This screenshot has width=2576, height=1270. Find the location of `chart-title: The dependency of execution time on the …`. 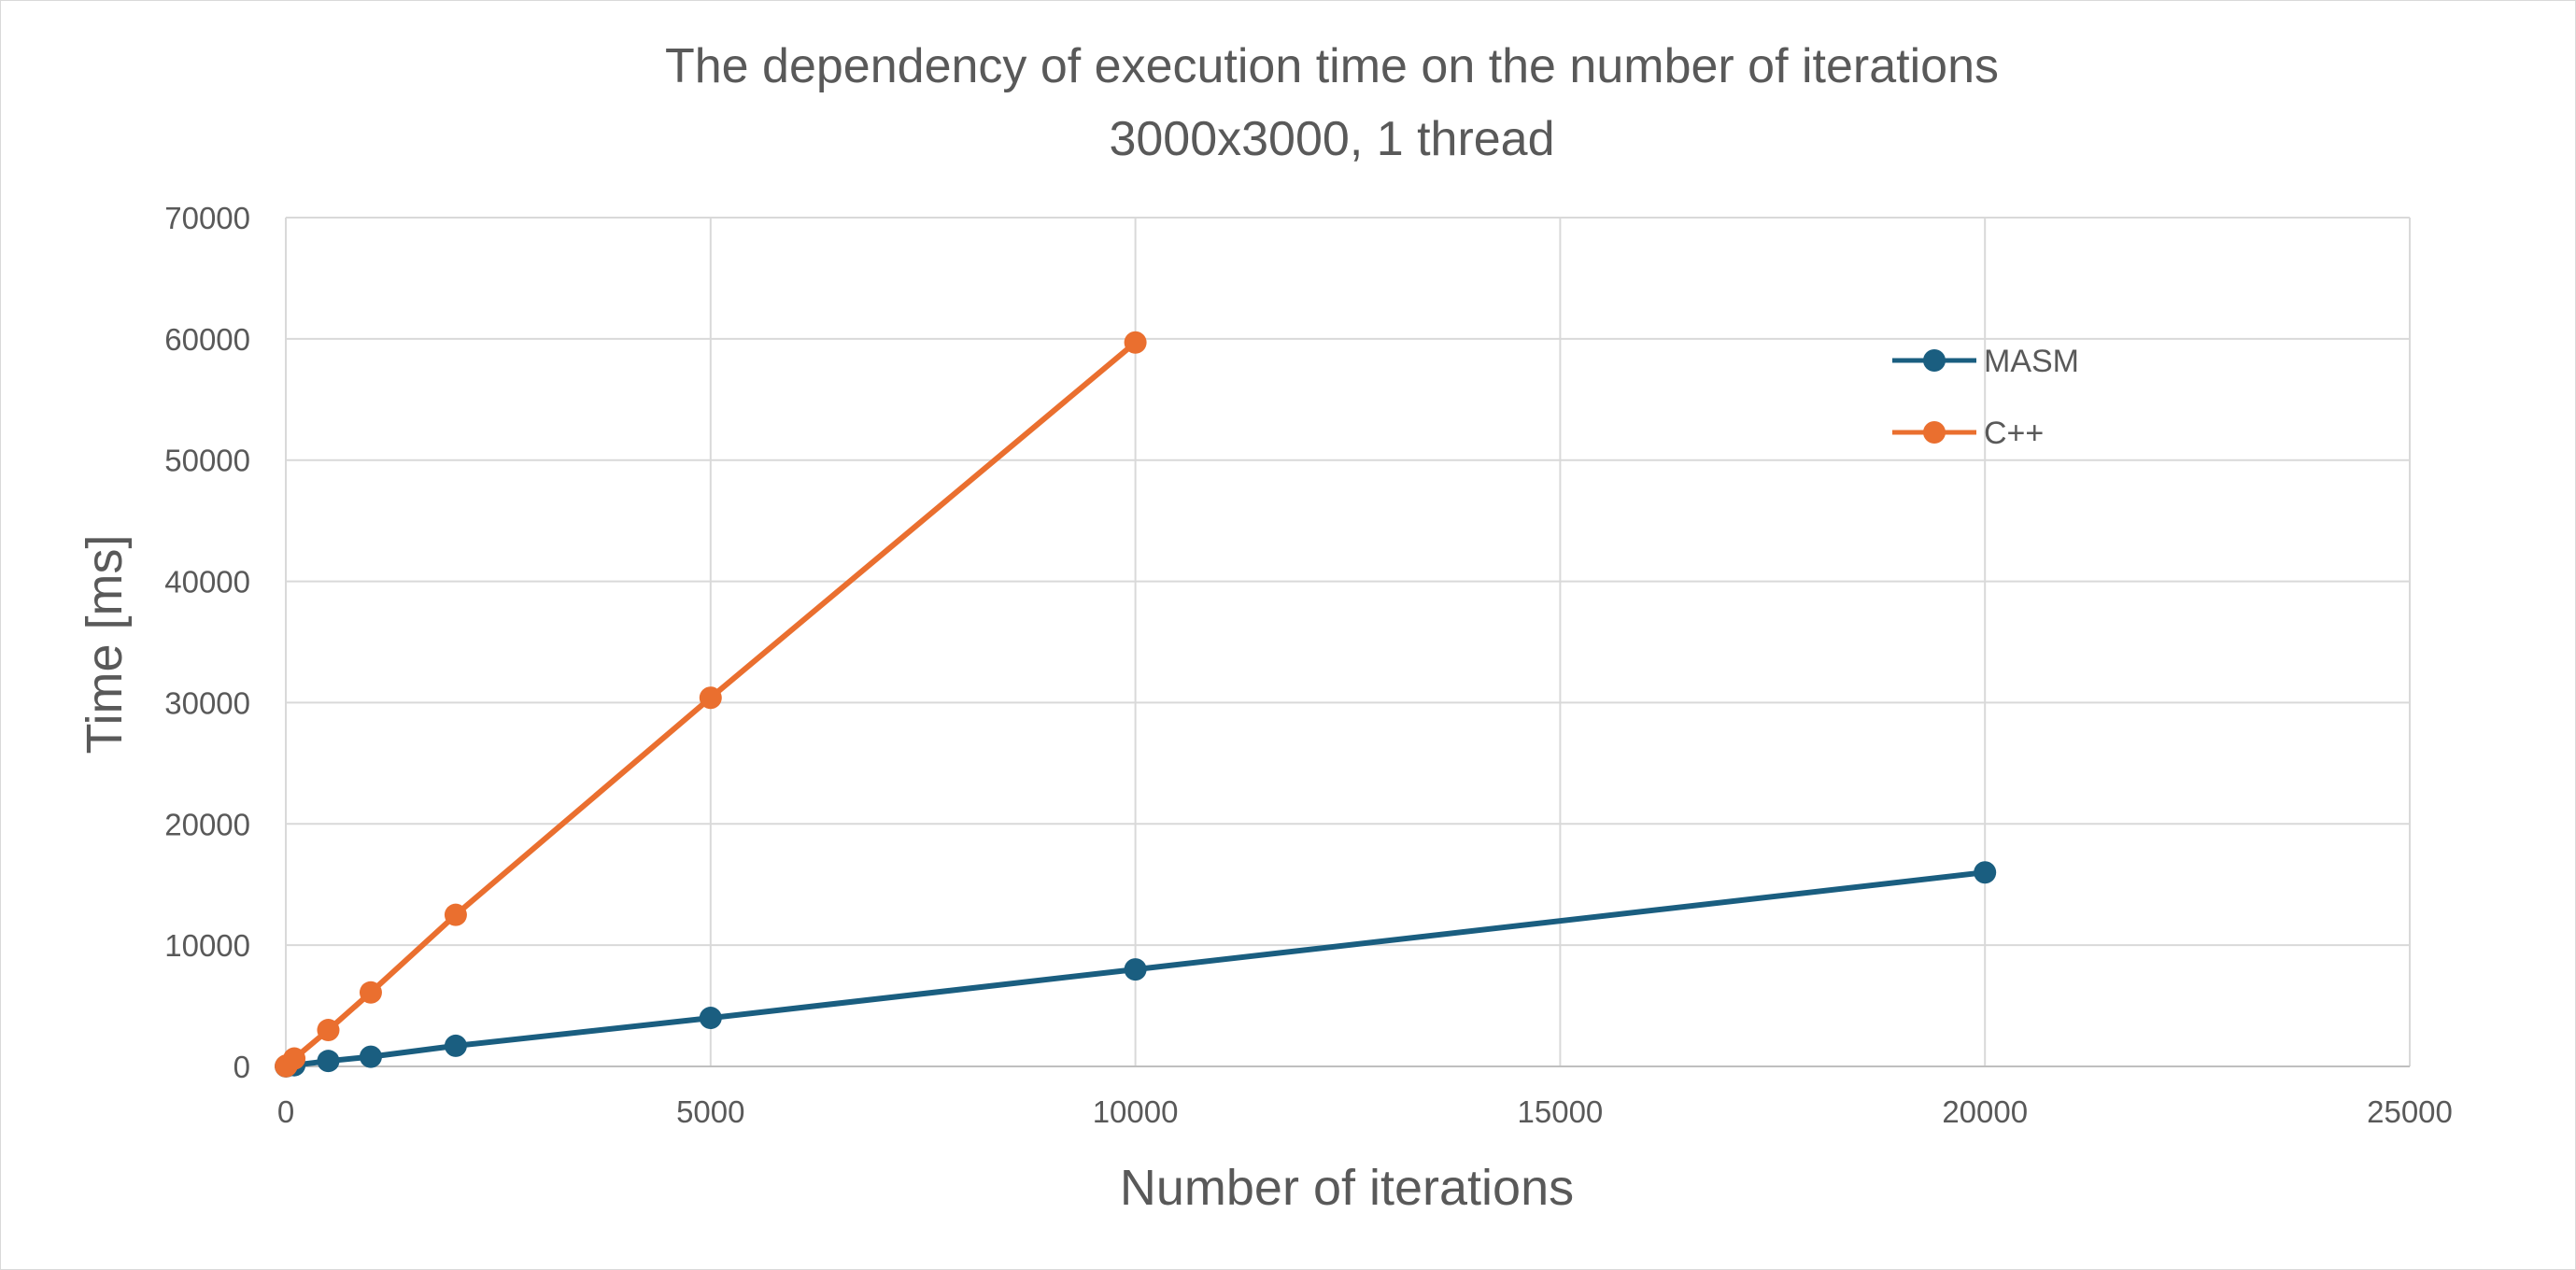

chart-title: The dependency of execution time on the … is located at coordinates (1332, 66).